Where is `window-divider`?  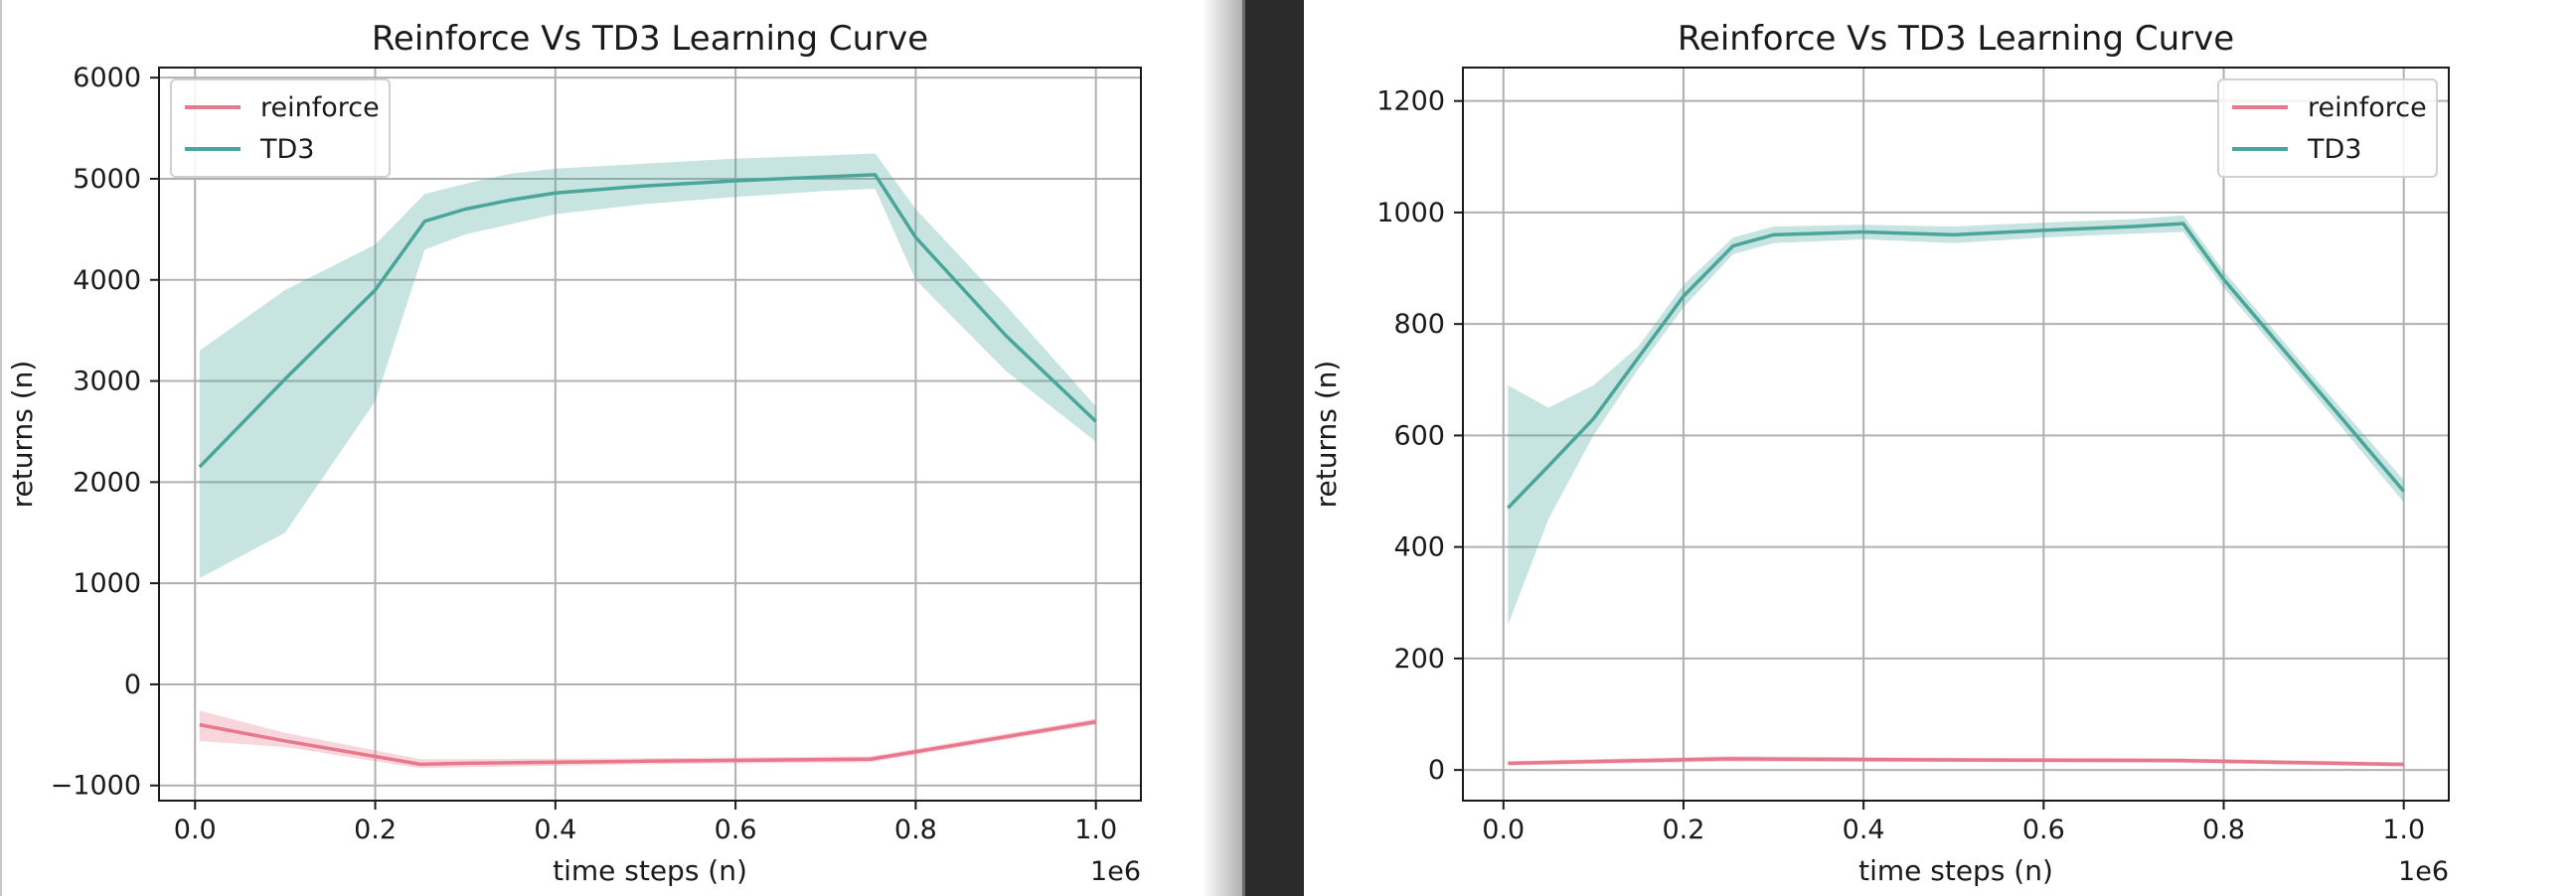 window-divider is located at coordinates (1253, 448).